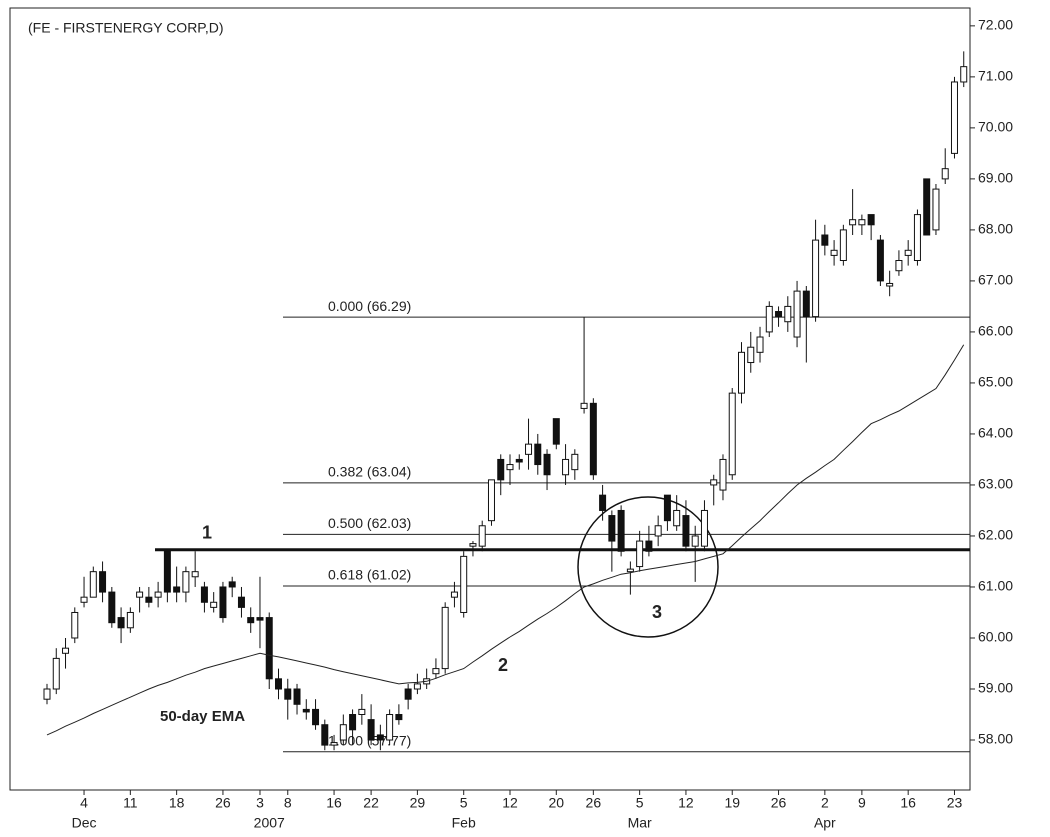  What do you see at coordinates (995, 127) in the screenshot?
I see `y-tick-label: 70.00` at bounding box center [995, 127].